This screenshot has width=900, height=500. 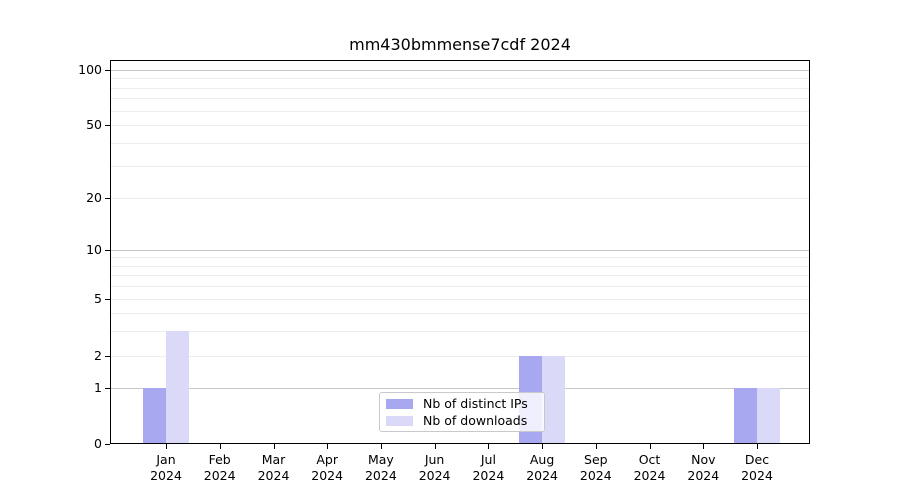 What do you see at coordinates (98, 355) in the screenshot?
I see `y-tick-label-2: 2` at bounding box center [98, 355].